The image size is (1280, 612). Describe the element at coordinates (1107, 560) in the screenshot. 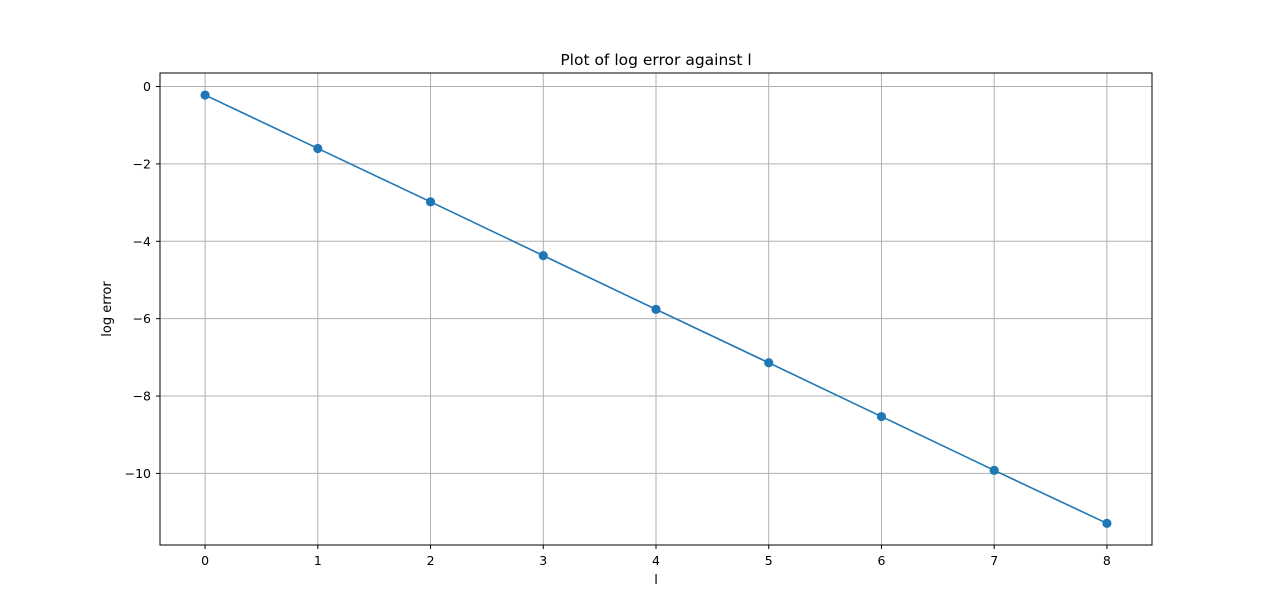

I see `x-tick-label: 8` at that location.